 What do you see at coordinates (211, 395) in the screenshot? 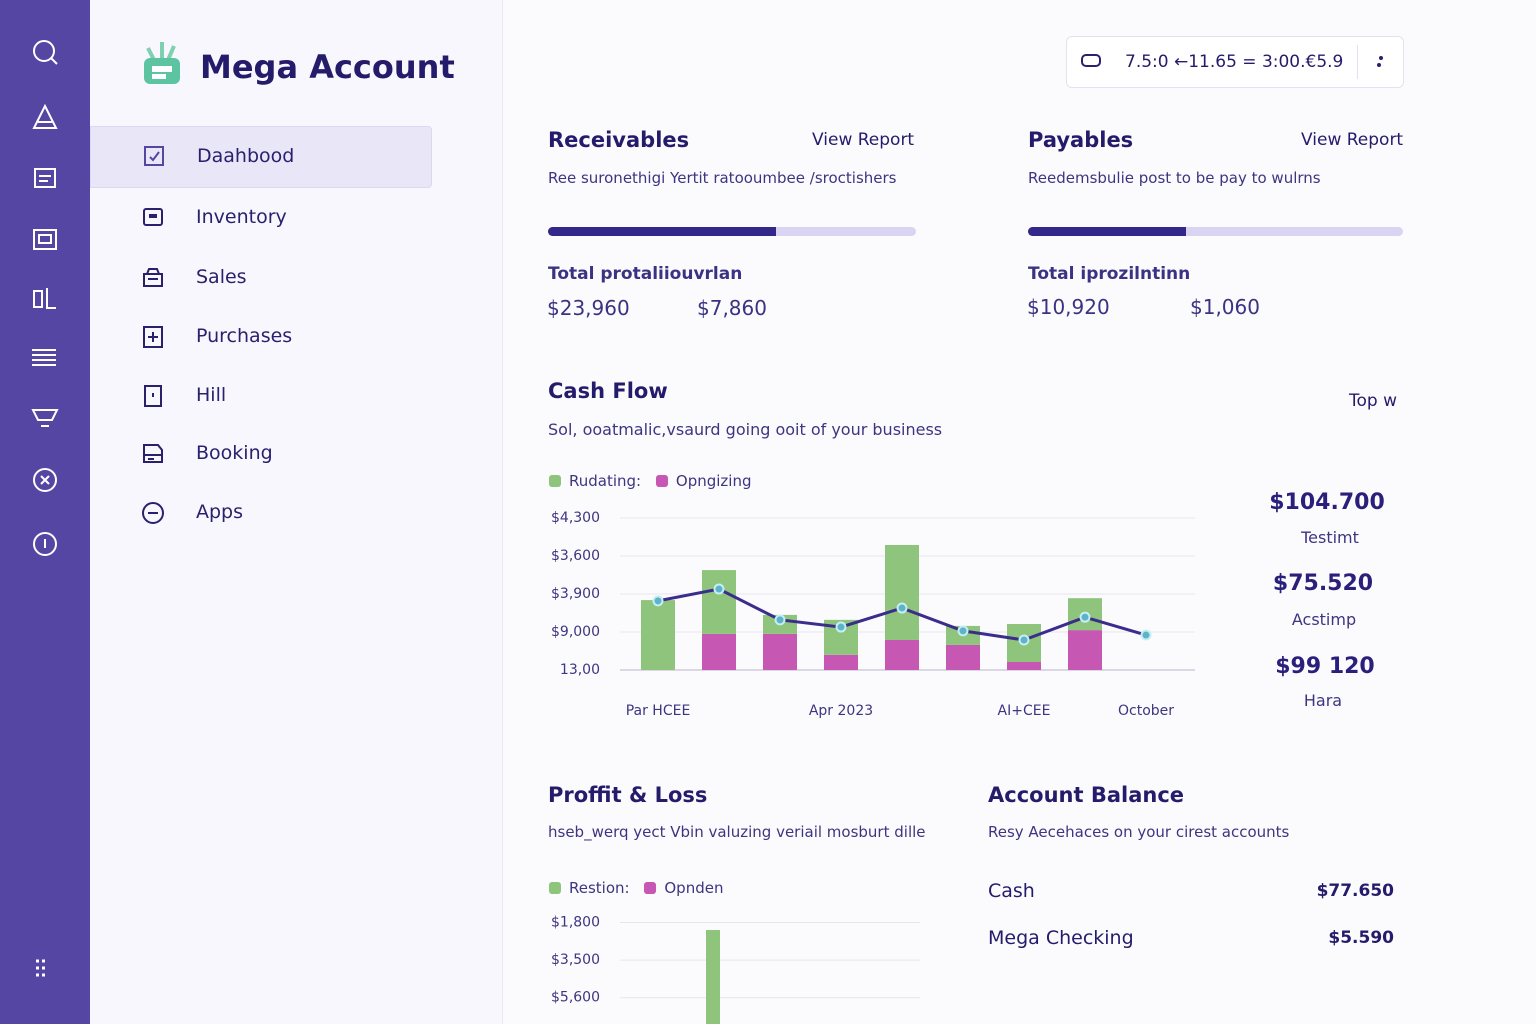
I see `nav-label: Hill` at bounding box center [211, 395].